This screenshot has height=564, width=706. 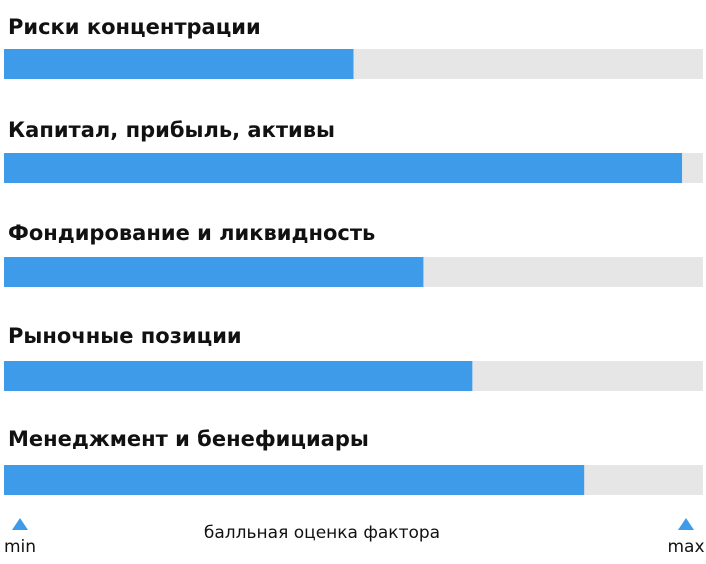 I want to click on x-axis-label: балльная оценка фактора, so click(x=322, y=533).